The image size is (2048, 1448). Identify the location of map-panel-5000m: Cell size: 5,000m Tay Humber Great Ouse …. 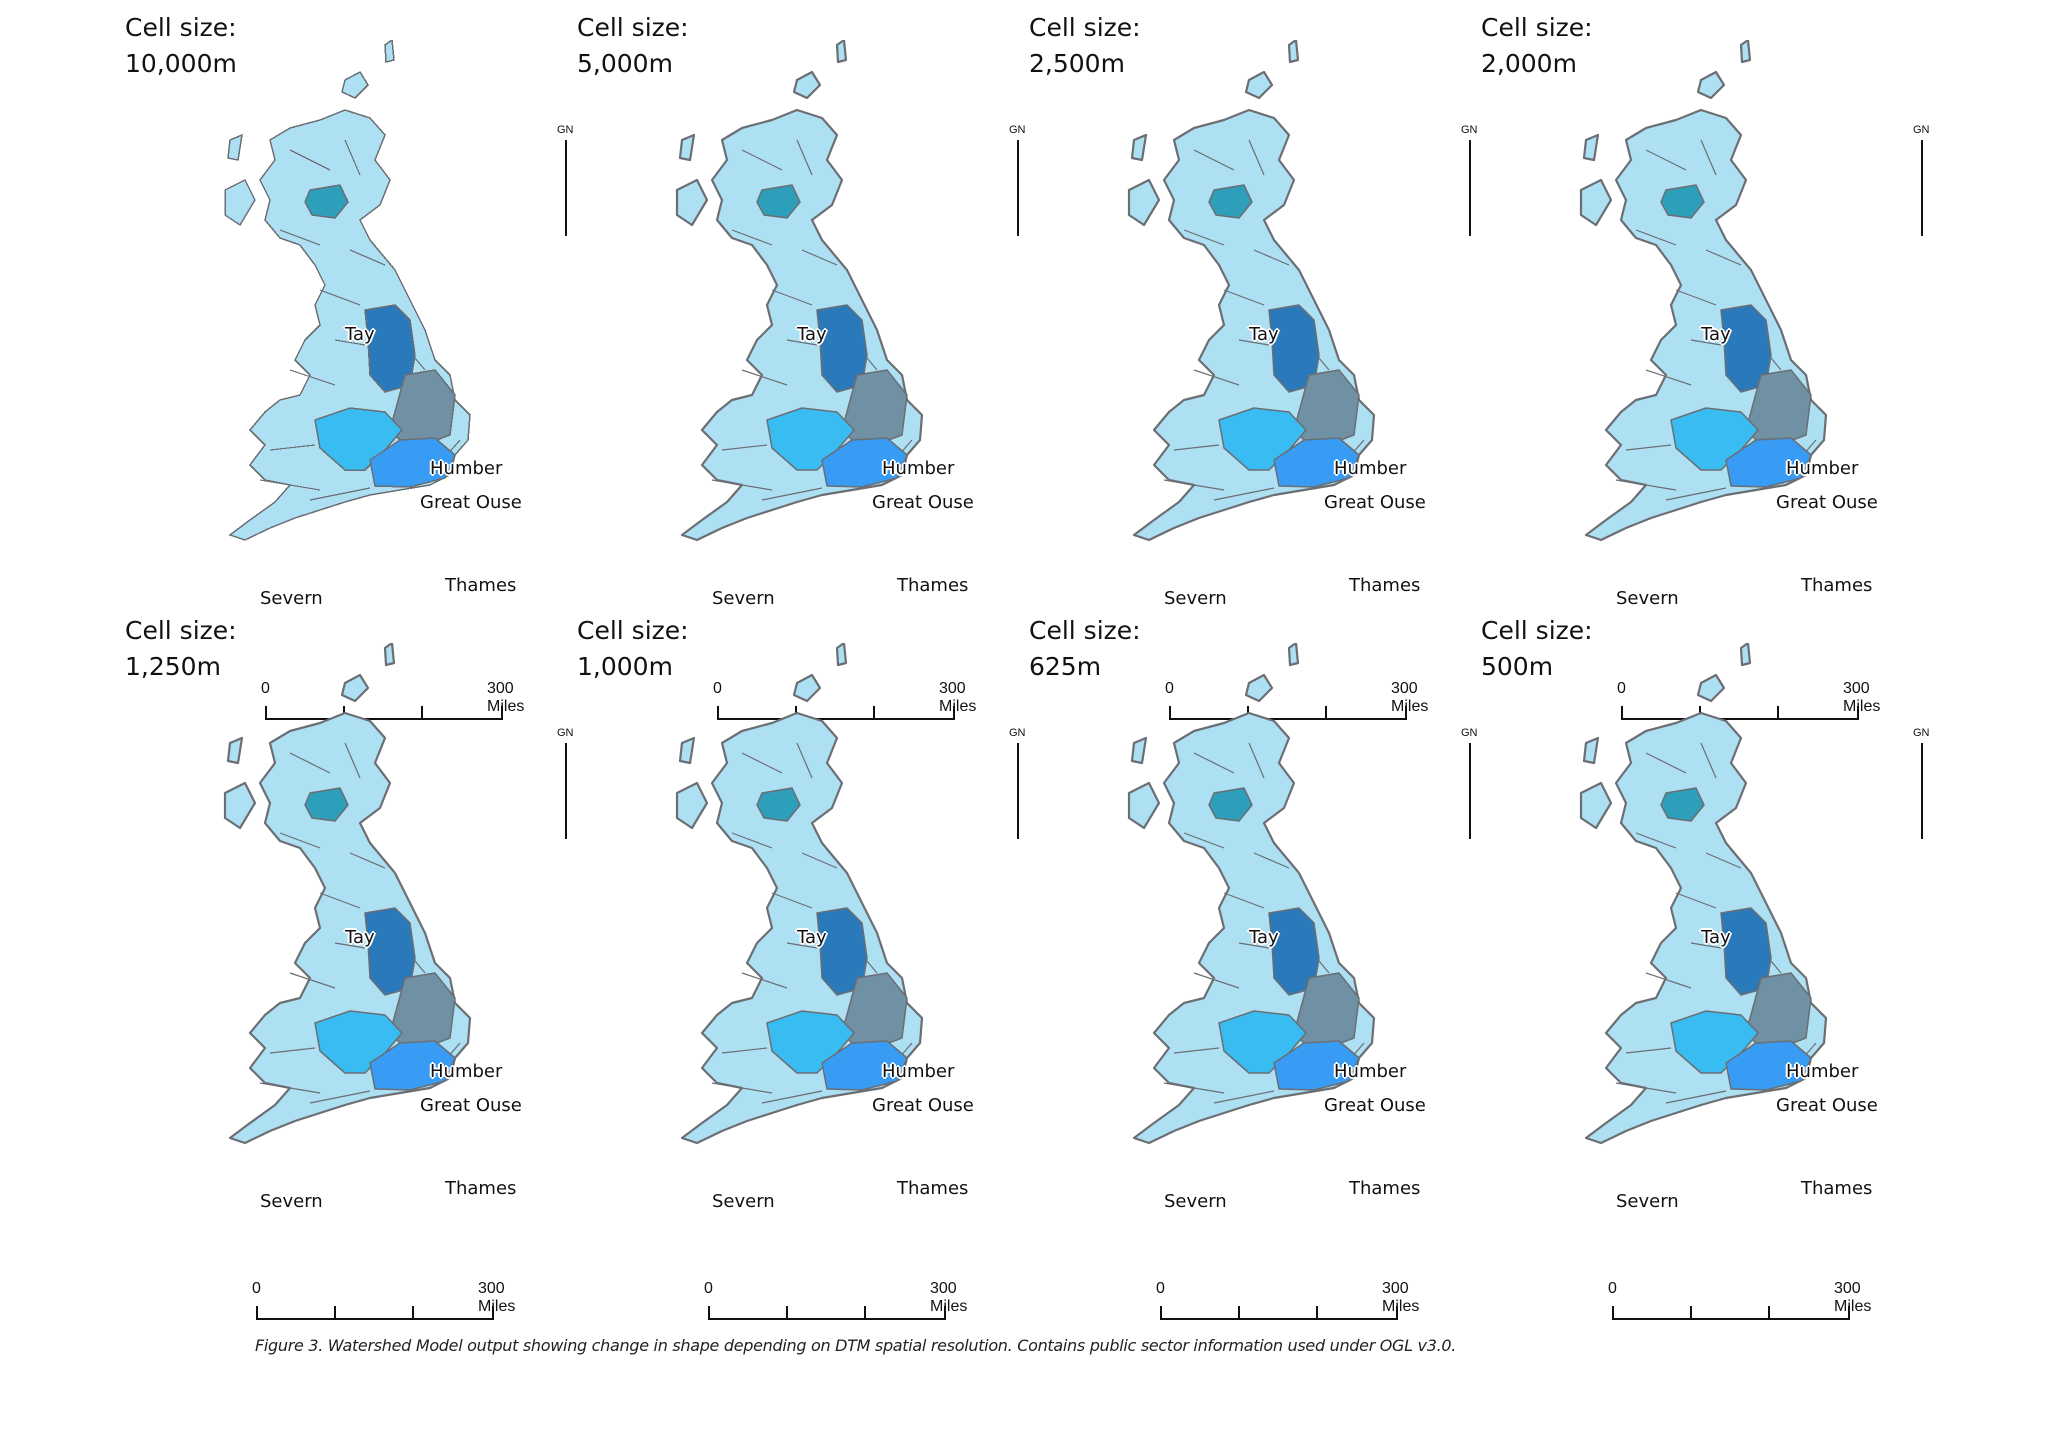
(778, 304).